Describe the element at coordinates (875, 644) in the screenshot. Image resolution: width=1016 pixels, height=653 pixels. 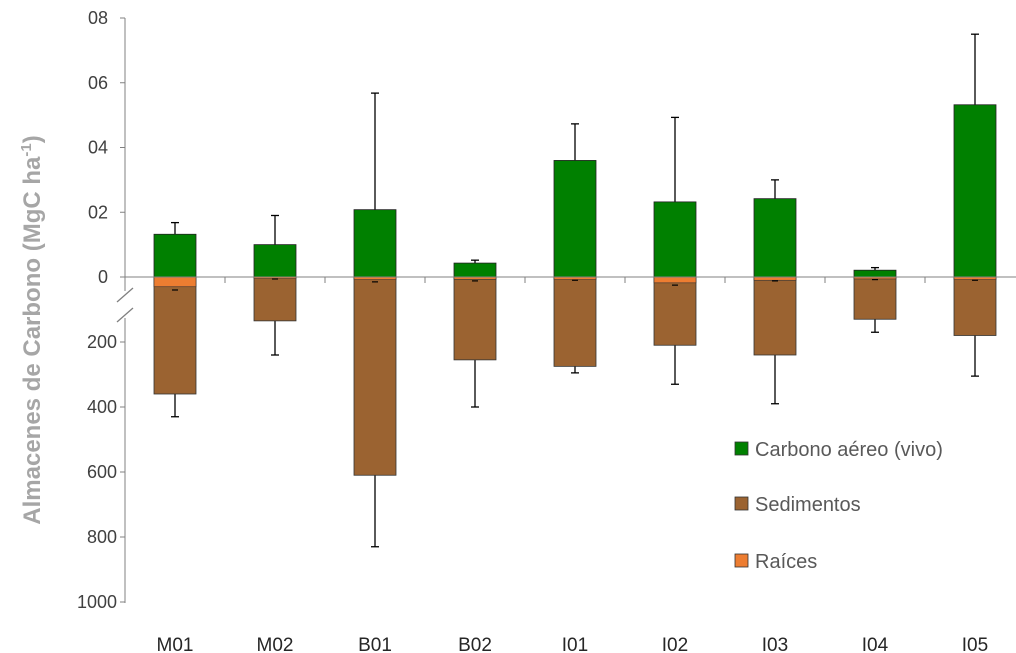
I see `x-tick-label-i04: I04` at that location.